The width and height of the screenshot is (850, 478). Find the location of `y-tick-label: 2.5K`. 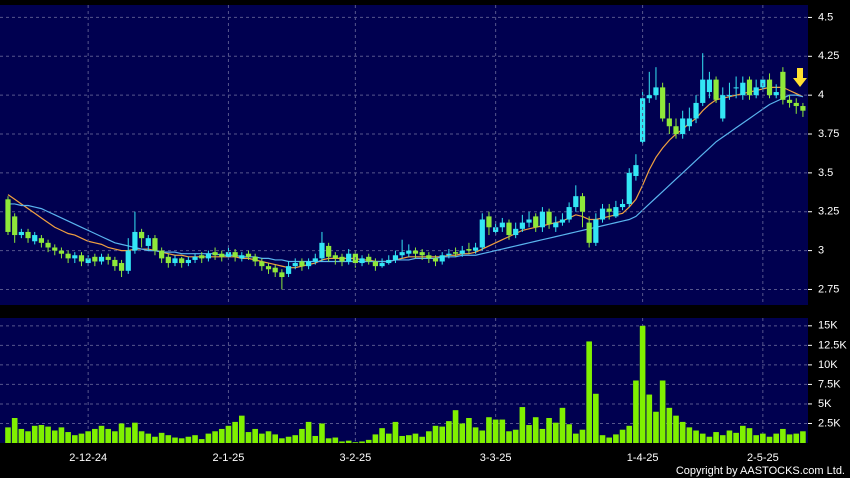

y-tick-label: 2.5K is located at coordinates (829, 423).